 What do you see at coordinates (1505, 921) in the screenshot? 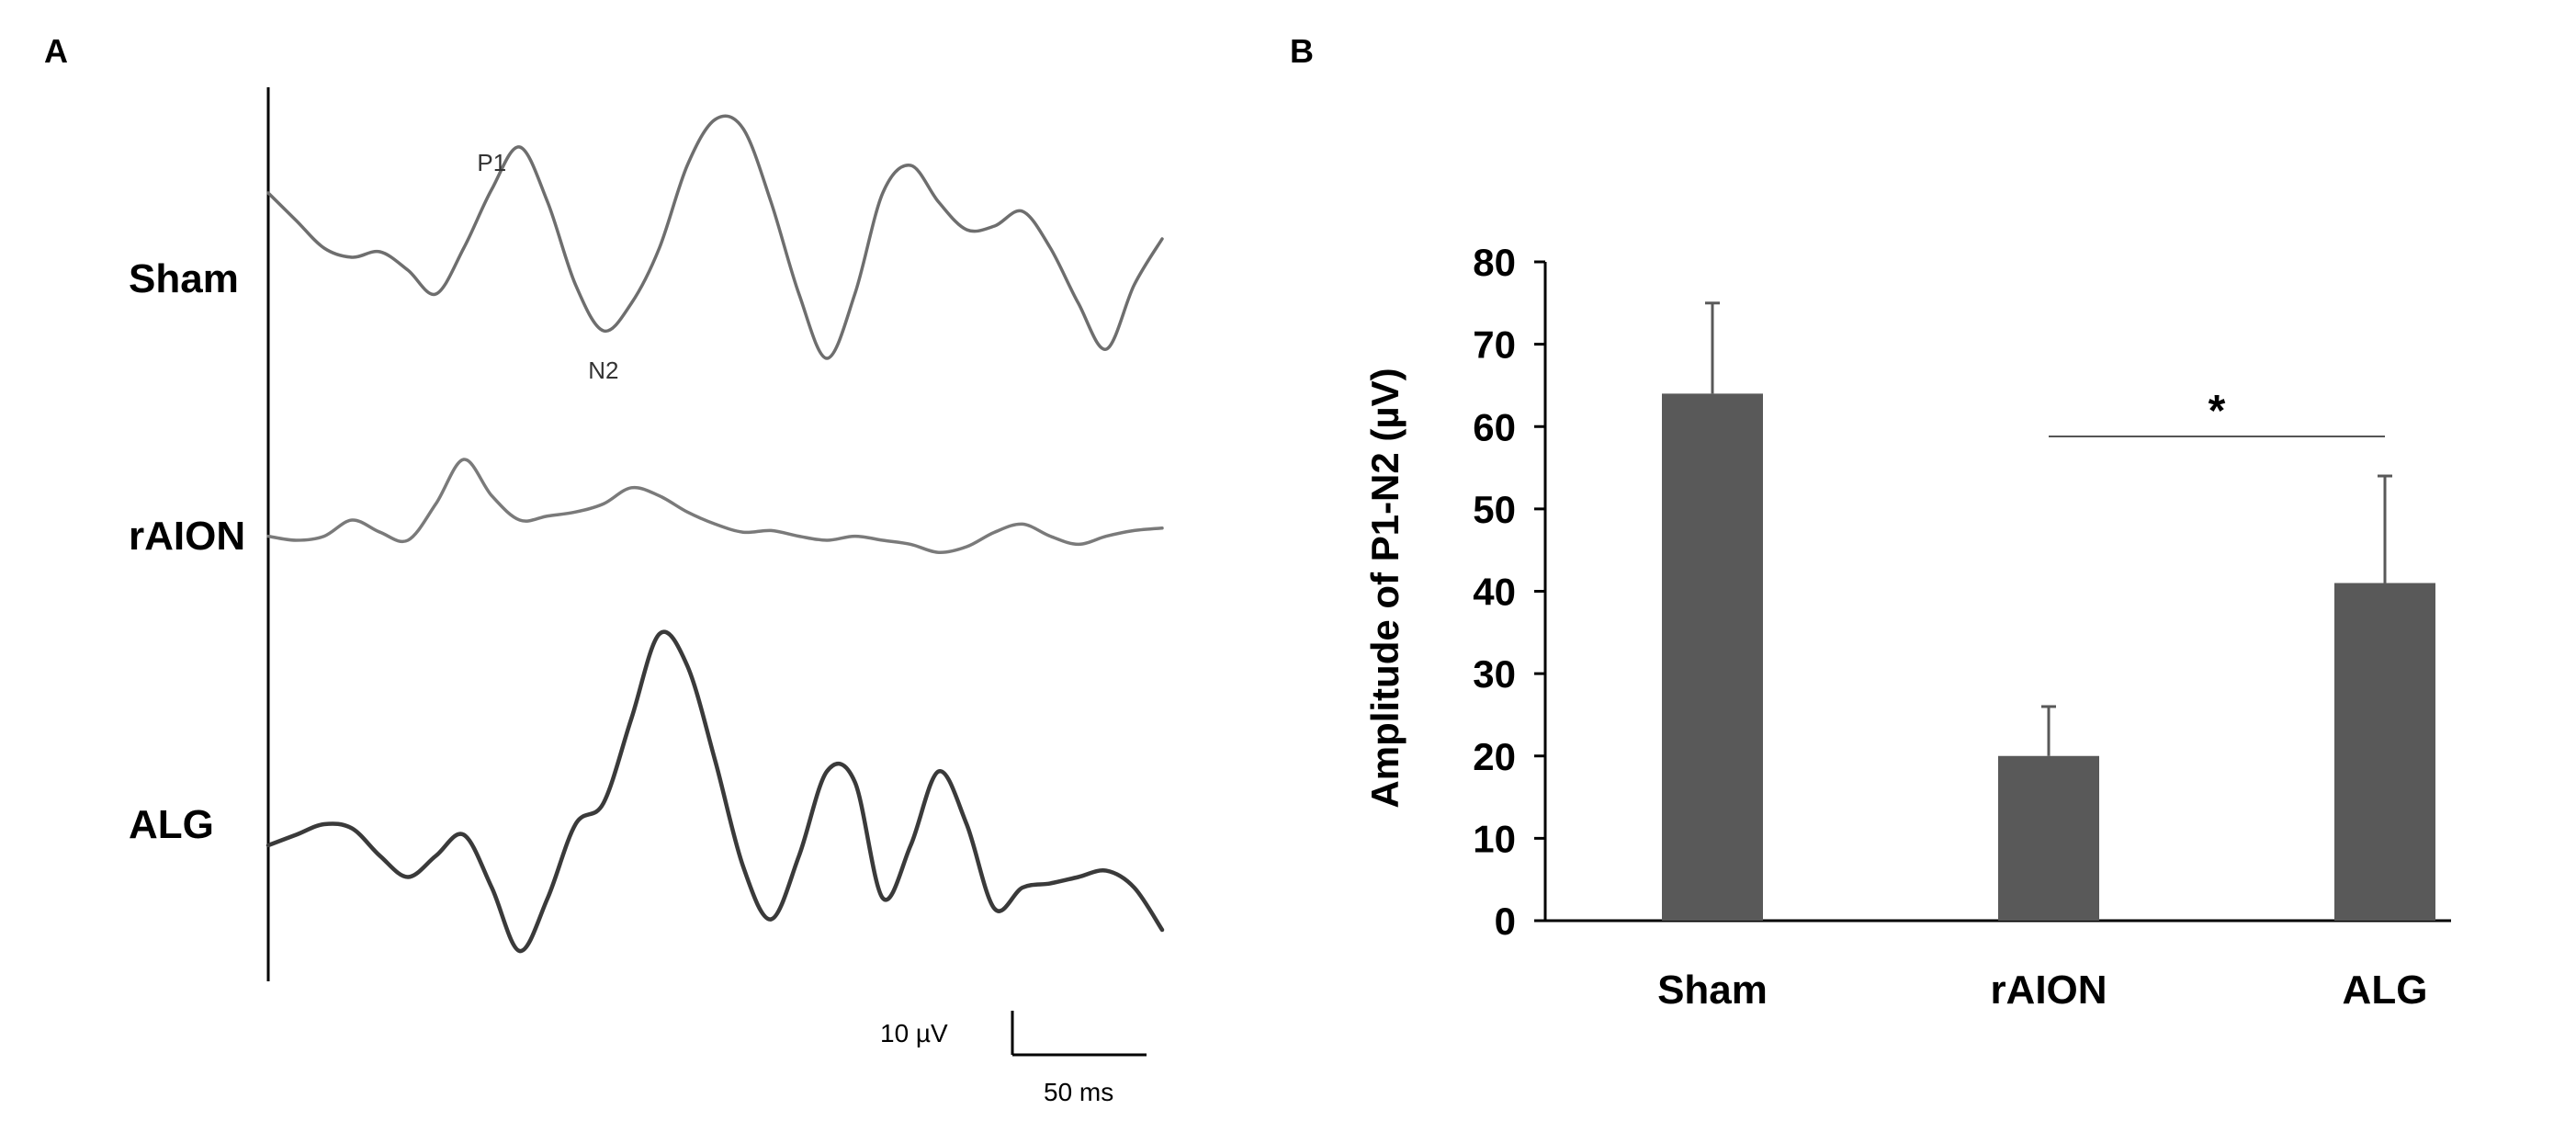
I see `y-tick-label-0: 0` at bounding box center [1505, 921].